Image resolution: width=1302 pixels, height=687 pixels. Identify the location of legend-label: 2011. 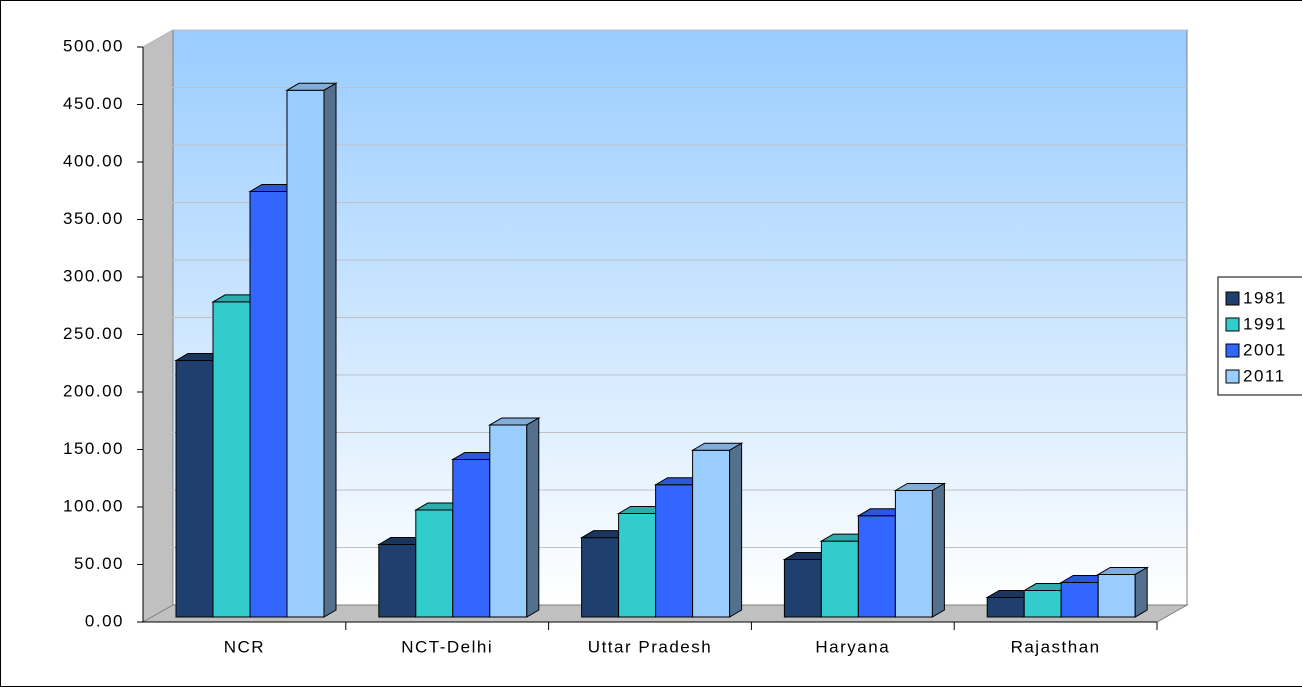
(1264, 375).